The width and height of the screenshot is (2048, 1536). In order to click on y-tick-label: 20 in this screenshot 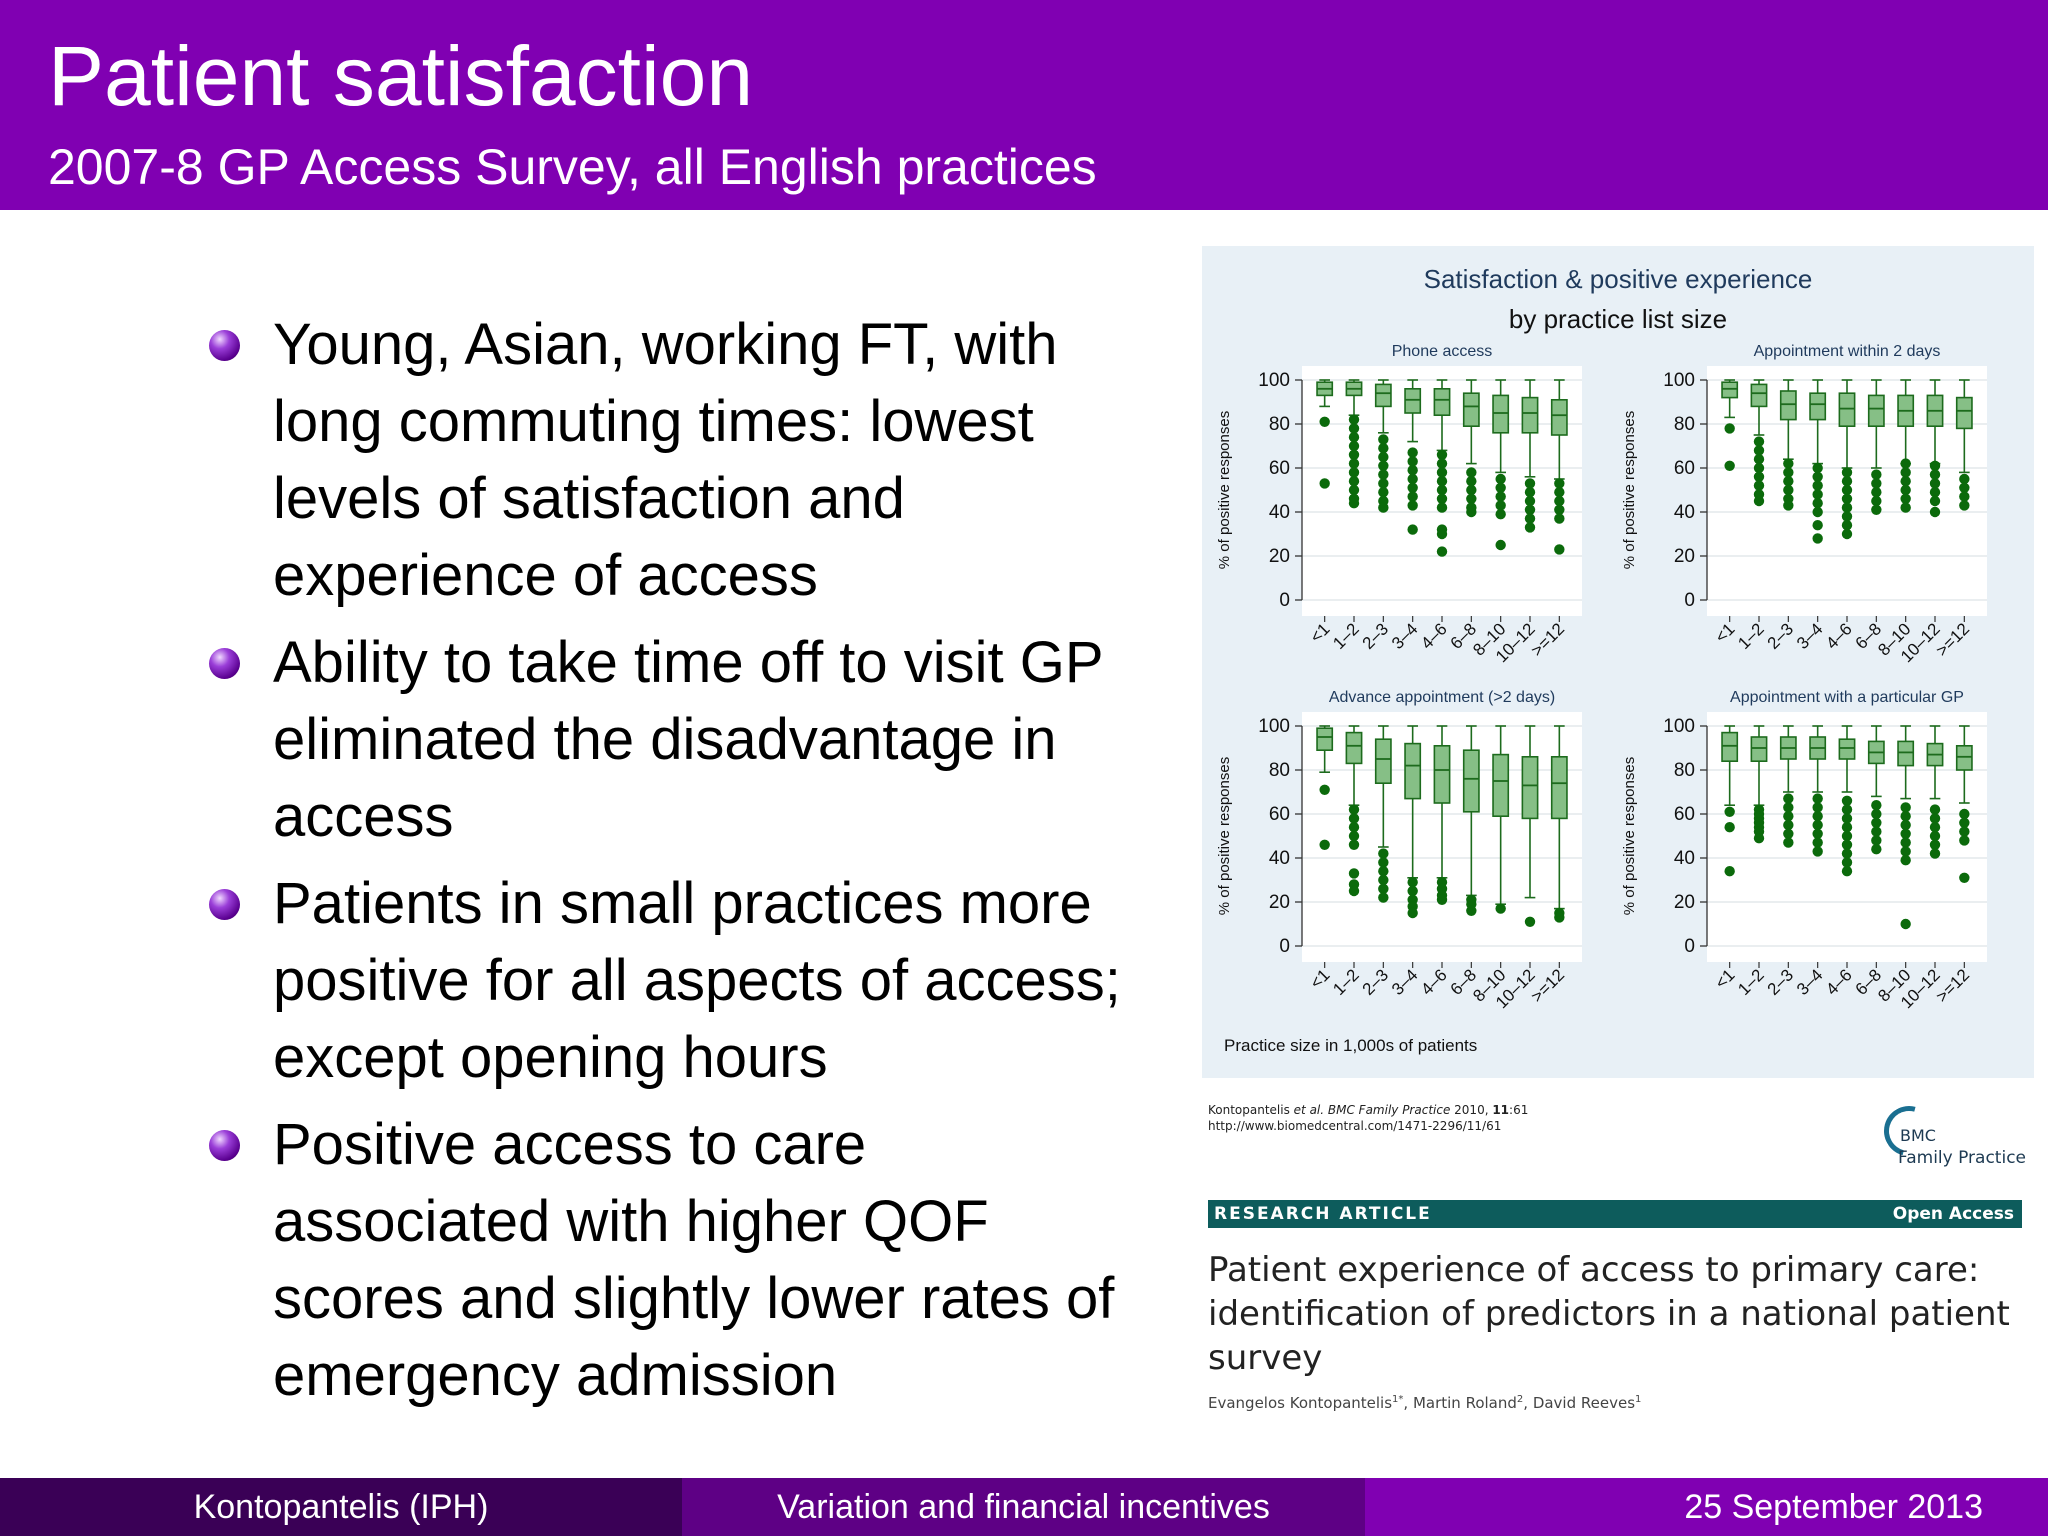, I will do `click(1279, 902)`.